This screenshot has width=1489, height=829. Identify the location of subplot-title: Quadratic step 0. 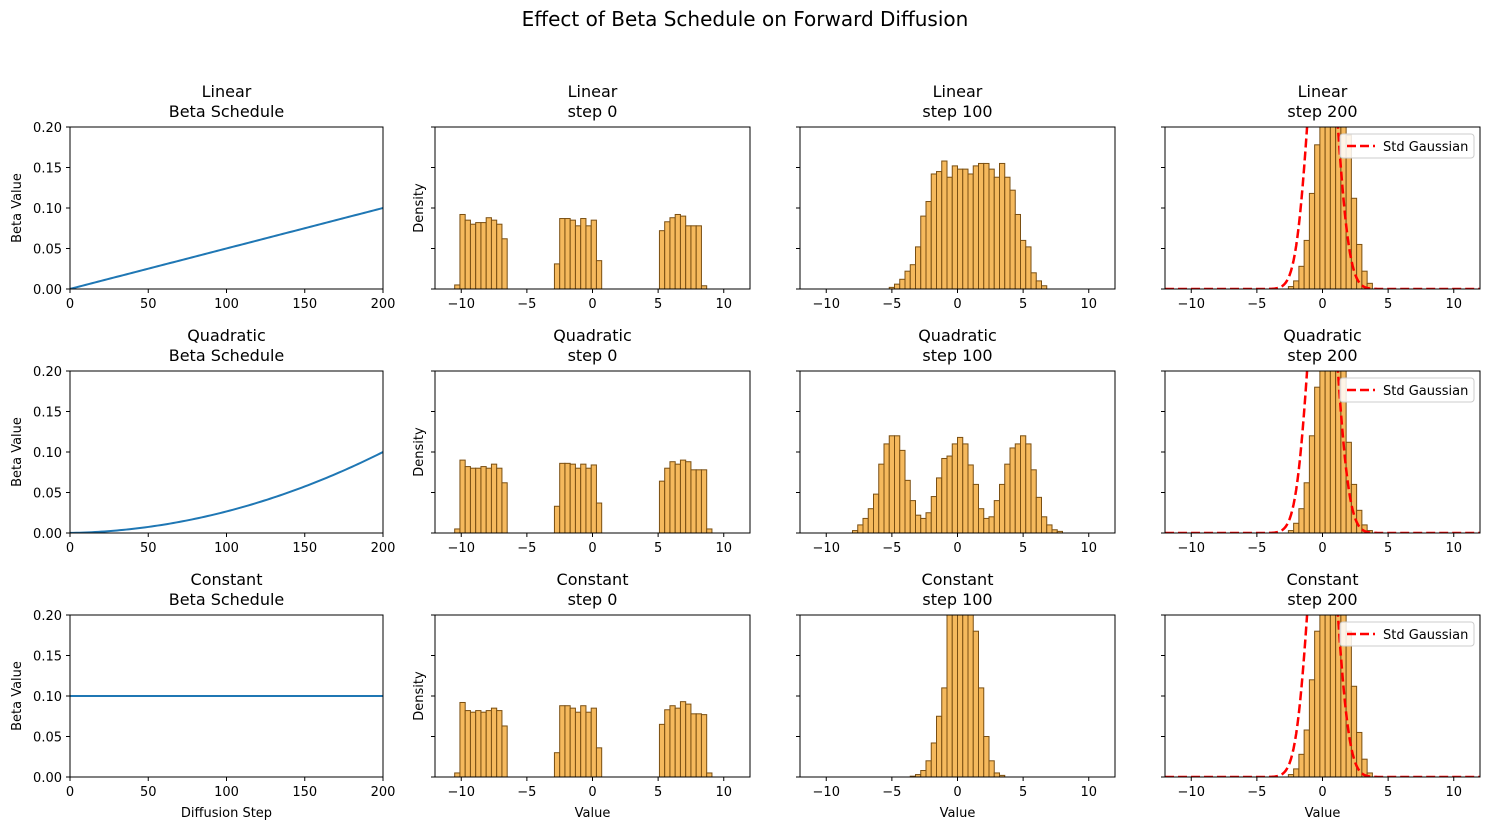
(592, 345).